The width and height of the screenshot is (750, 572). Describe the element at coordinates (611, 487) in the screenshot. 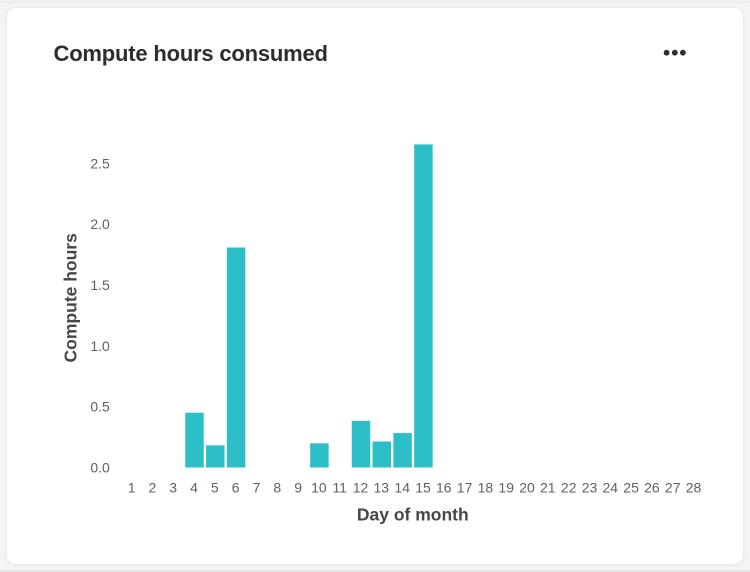

I see `svg-text: 24` at that location.